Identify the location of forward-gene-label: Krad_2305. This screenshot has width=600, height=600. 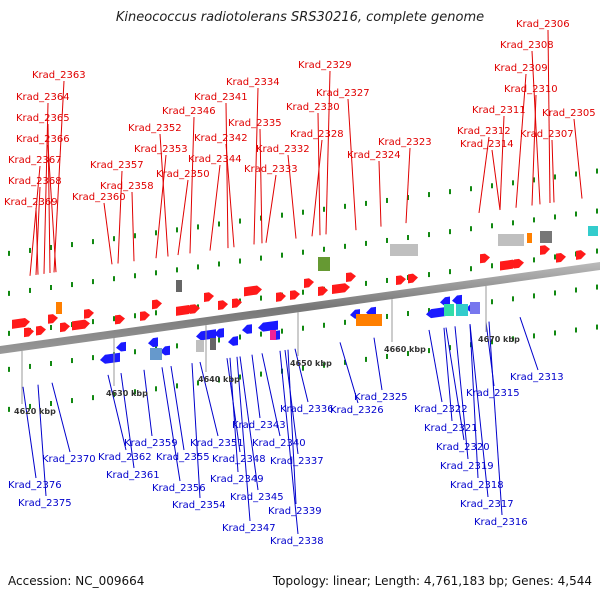
(569, 113).